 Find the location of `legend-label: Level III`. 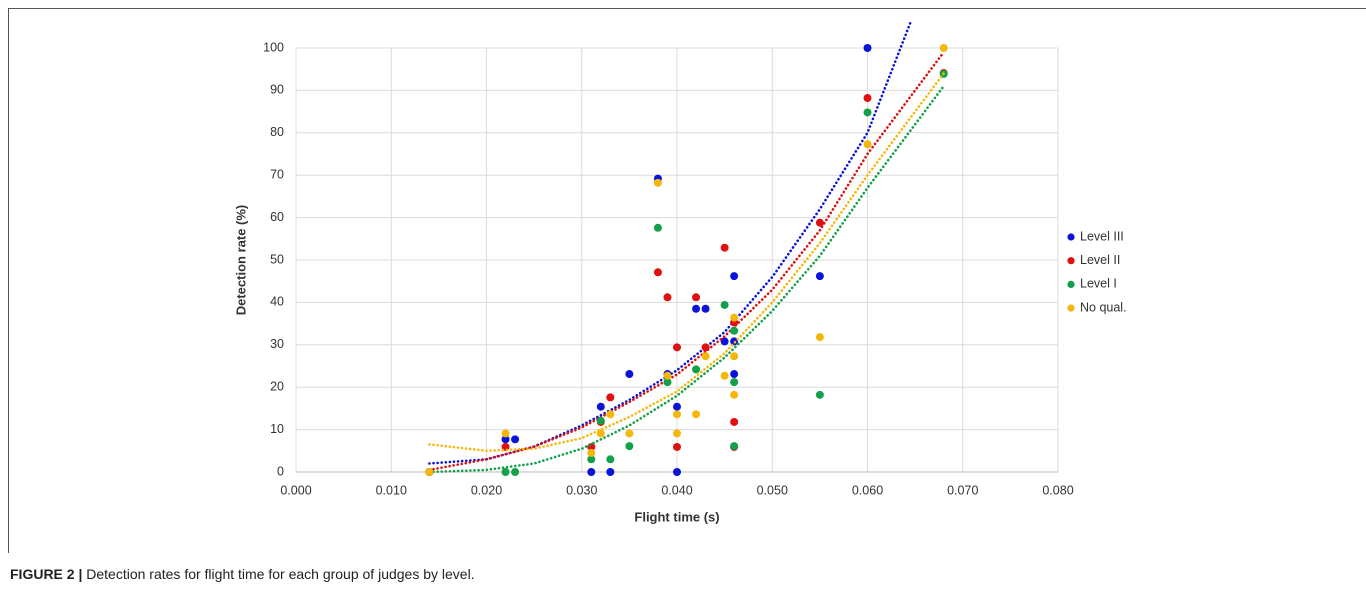

legend-label: Level III is located at coordinates (1102, 236).